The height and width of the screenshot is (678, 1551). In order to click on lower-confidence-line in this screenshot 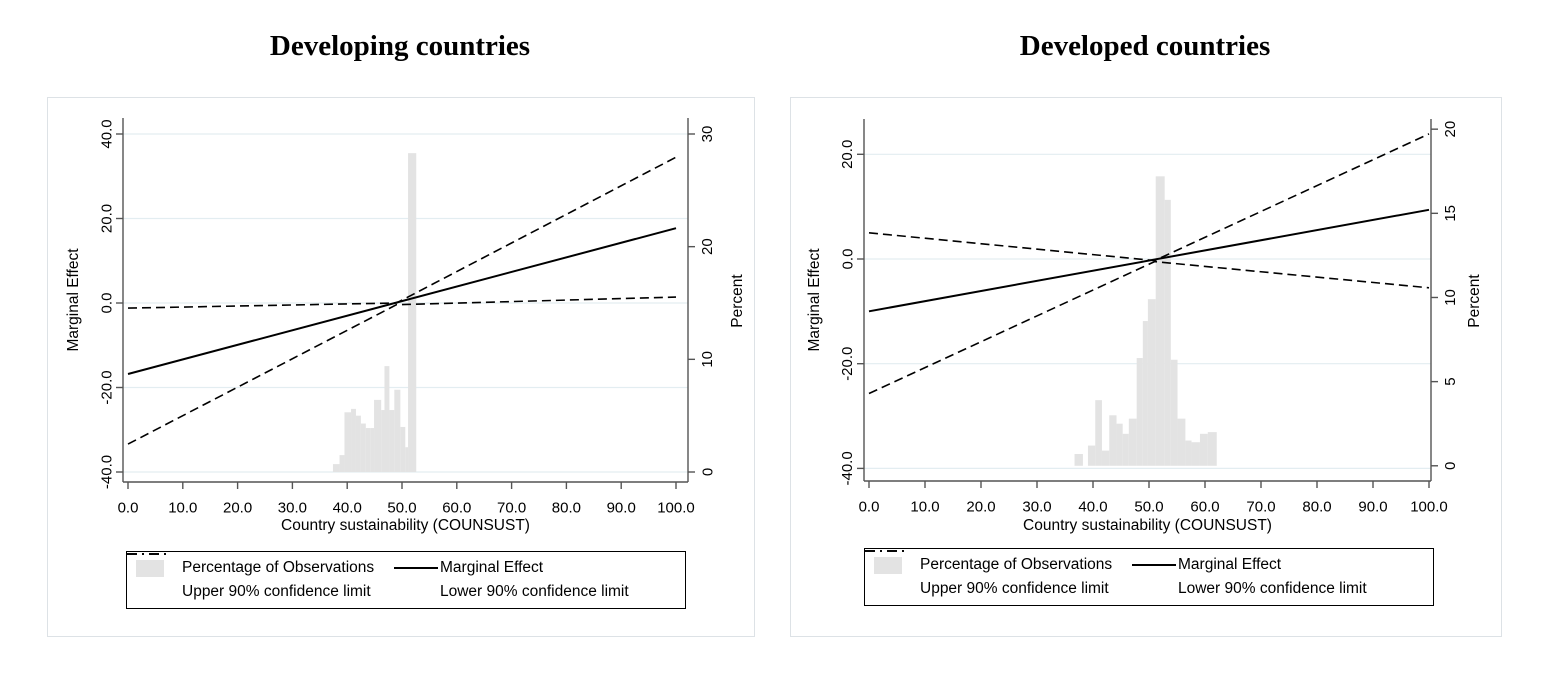, I will do `click(402, 370)`.